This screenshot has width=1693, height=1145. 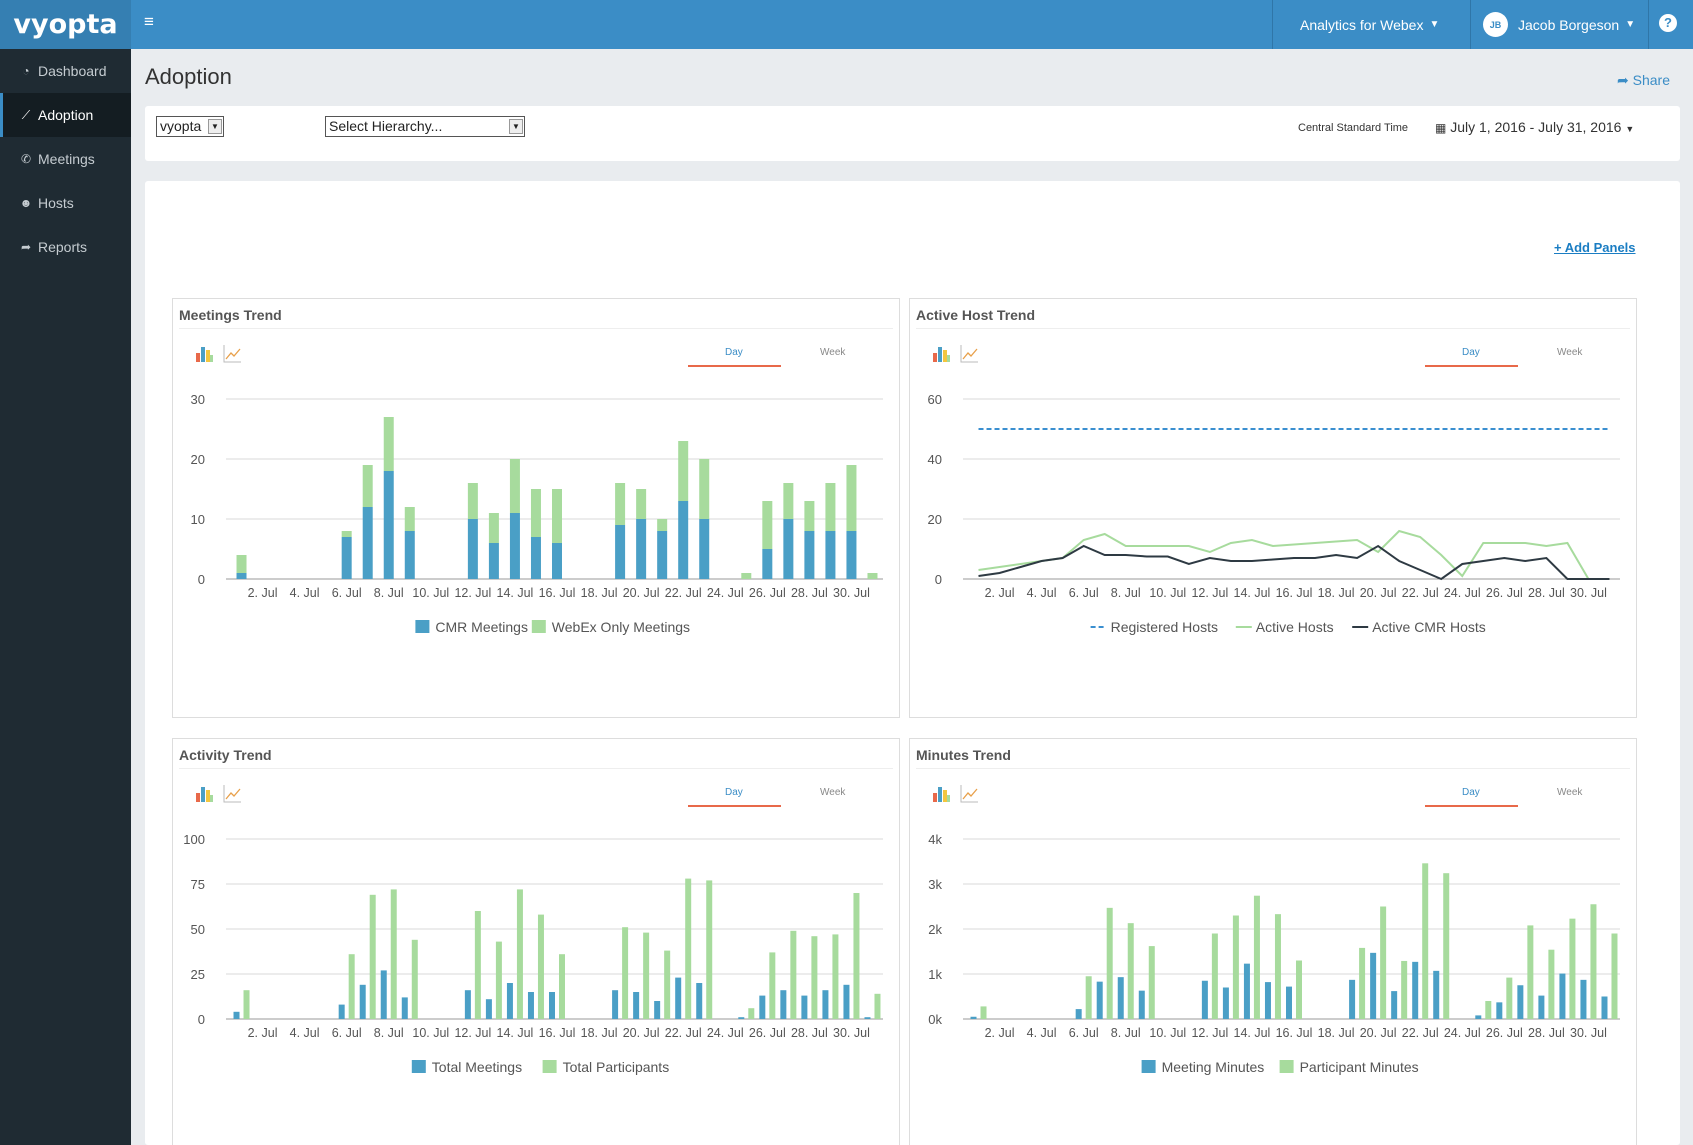 I want to click on product-menu: Analytics for Webex ▼, so click(x=1369, y=24).